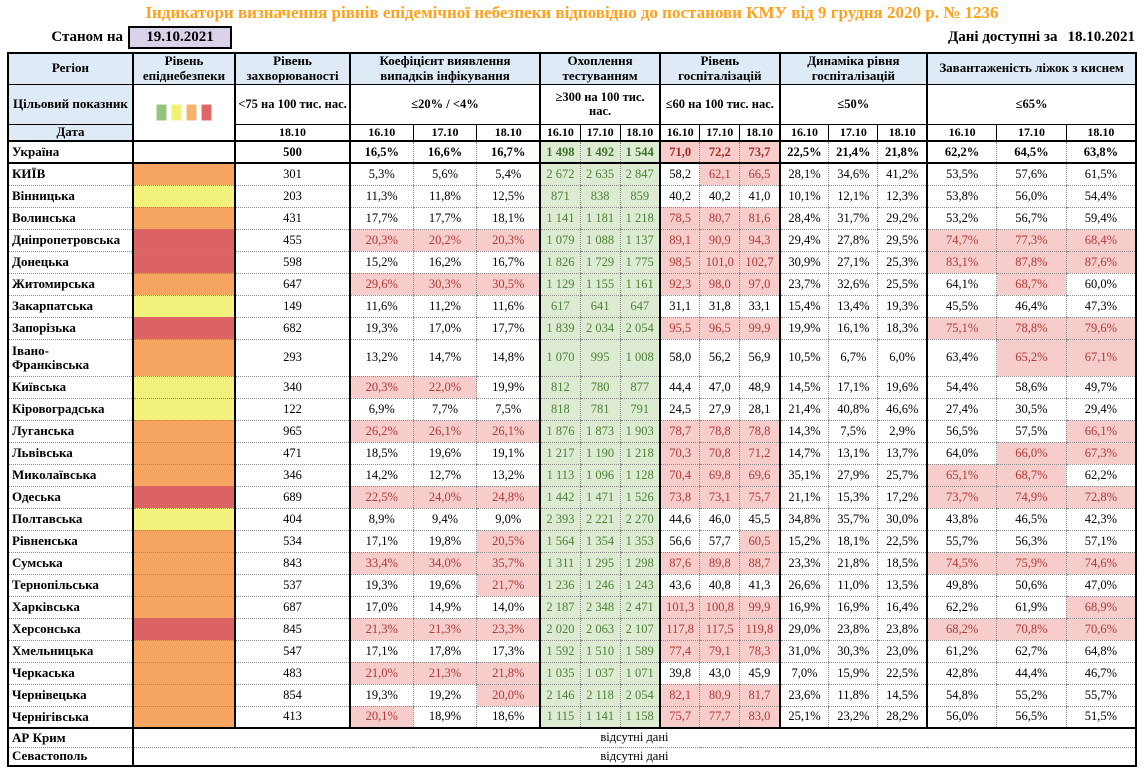  What do you see at coordinates (508, 431) in the screenshot?
I see `coef-cell: 26,1%` at bounding box center [508, 431].